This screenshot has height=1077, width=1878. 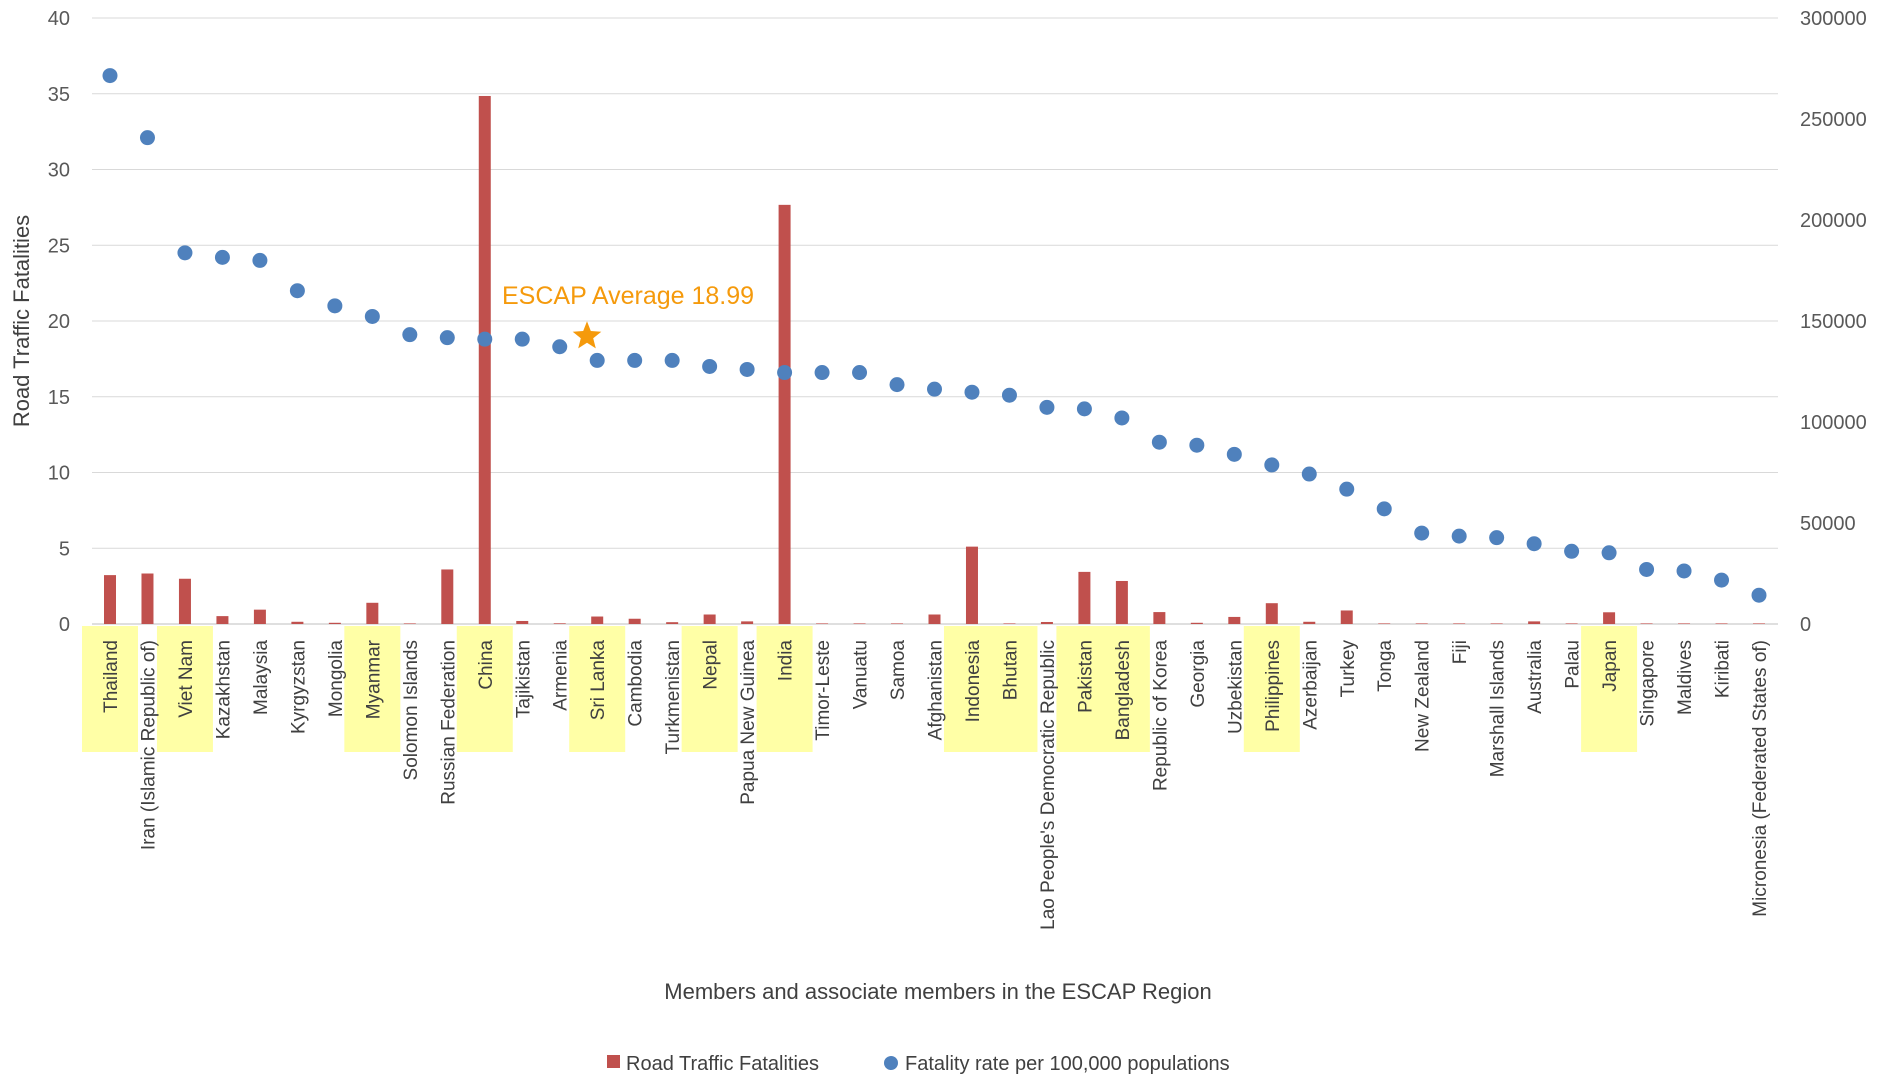 What do you see at coordinates (628, 296) in the screenshot?
I see `average-label: ESCAP Average 18.99` at bounding box center [628, 296].